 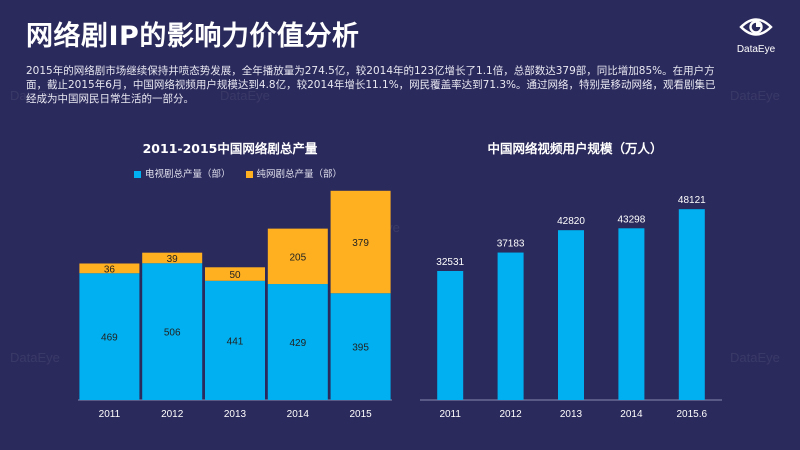 I want to click on data-label-tv: 506, so click(x=172, y=333).